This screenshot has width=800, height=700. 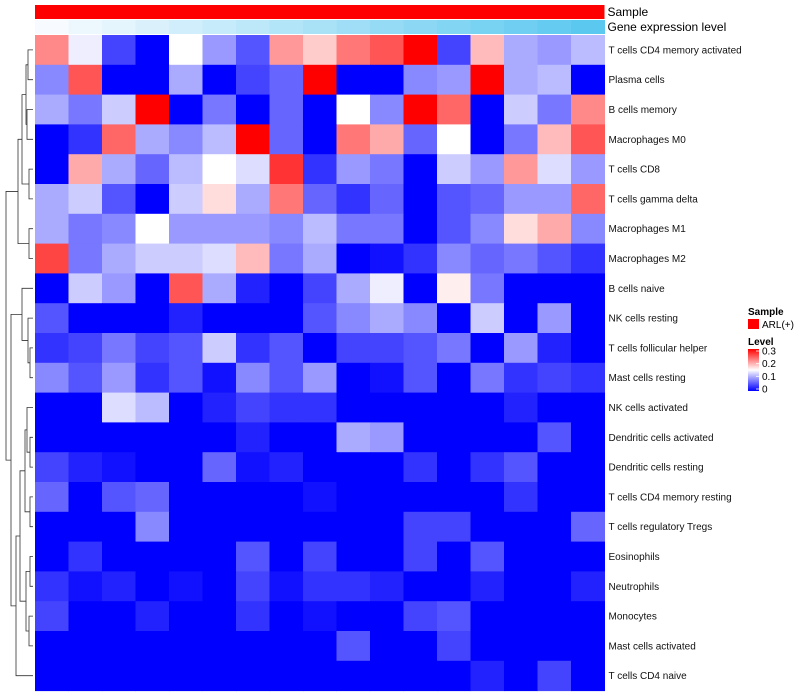 What do you see at coordinates (656, 468) in the screenshot?
I see `row-label: Dendritic cells resting` at bounding box center [656, 468].